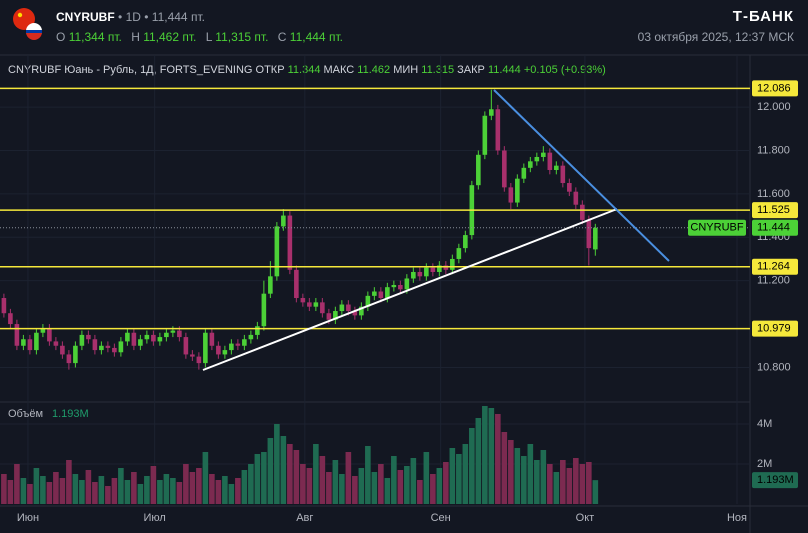 The width and height of the screenshot is (808, 533). I want to click on legend-value: 11.344, so click(304, 70).